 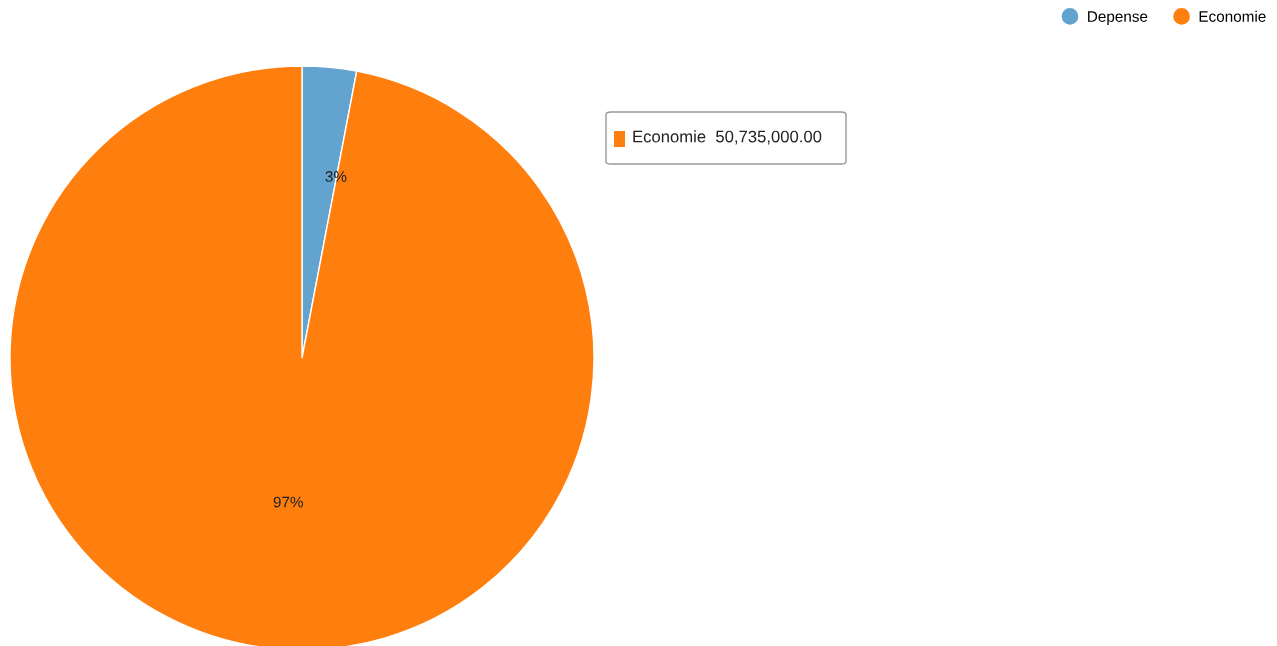 I want to click on text: Economie 50,735,000.00, so click(x=727, y=137).